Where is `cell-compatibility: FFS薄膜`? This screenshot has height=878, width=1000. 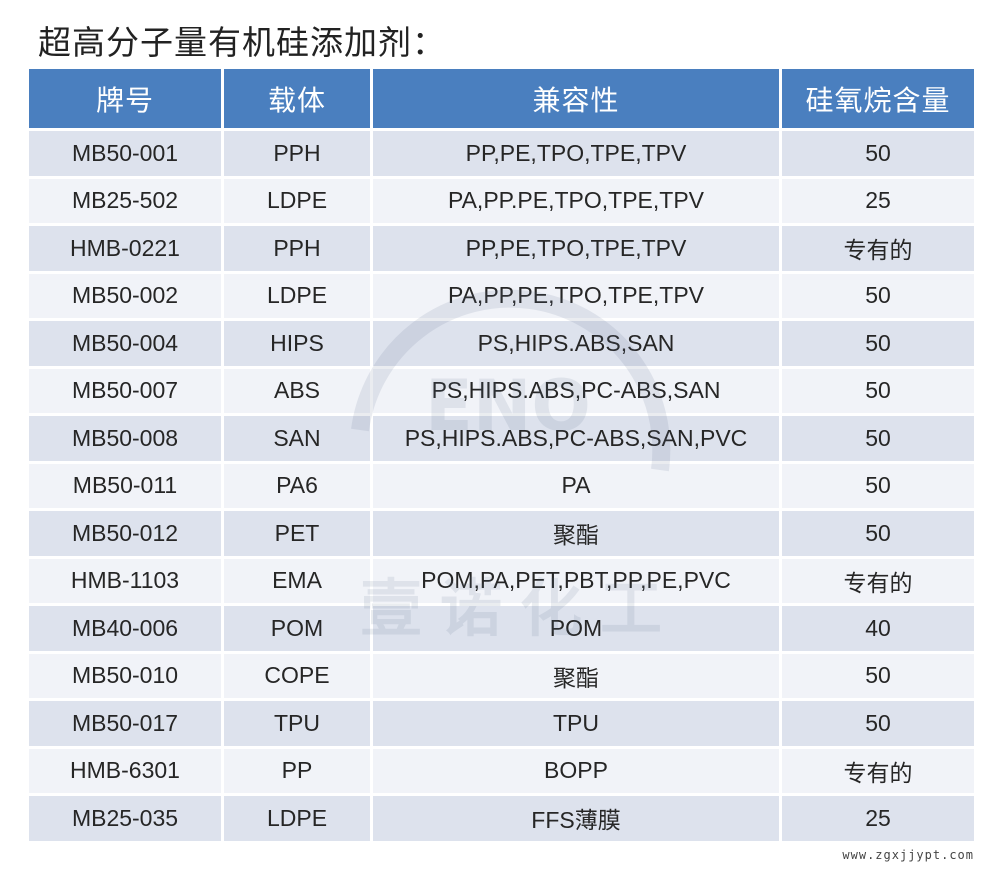
cell-compatibility: FFS薄膜 is located at coordinates (576, 818).